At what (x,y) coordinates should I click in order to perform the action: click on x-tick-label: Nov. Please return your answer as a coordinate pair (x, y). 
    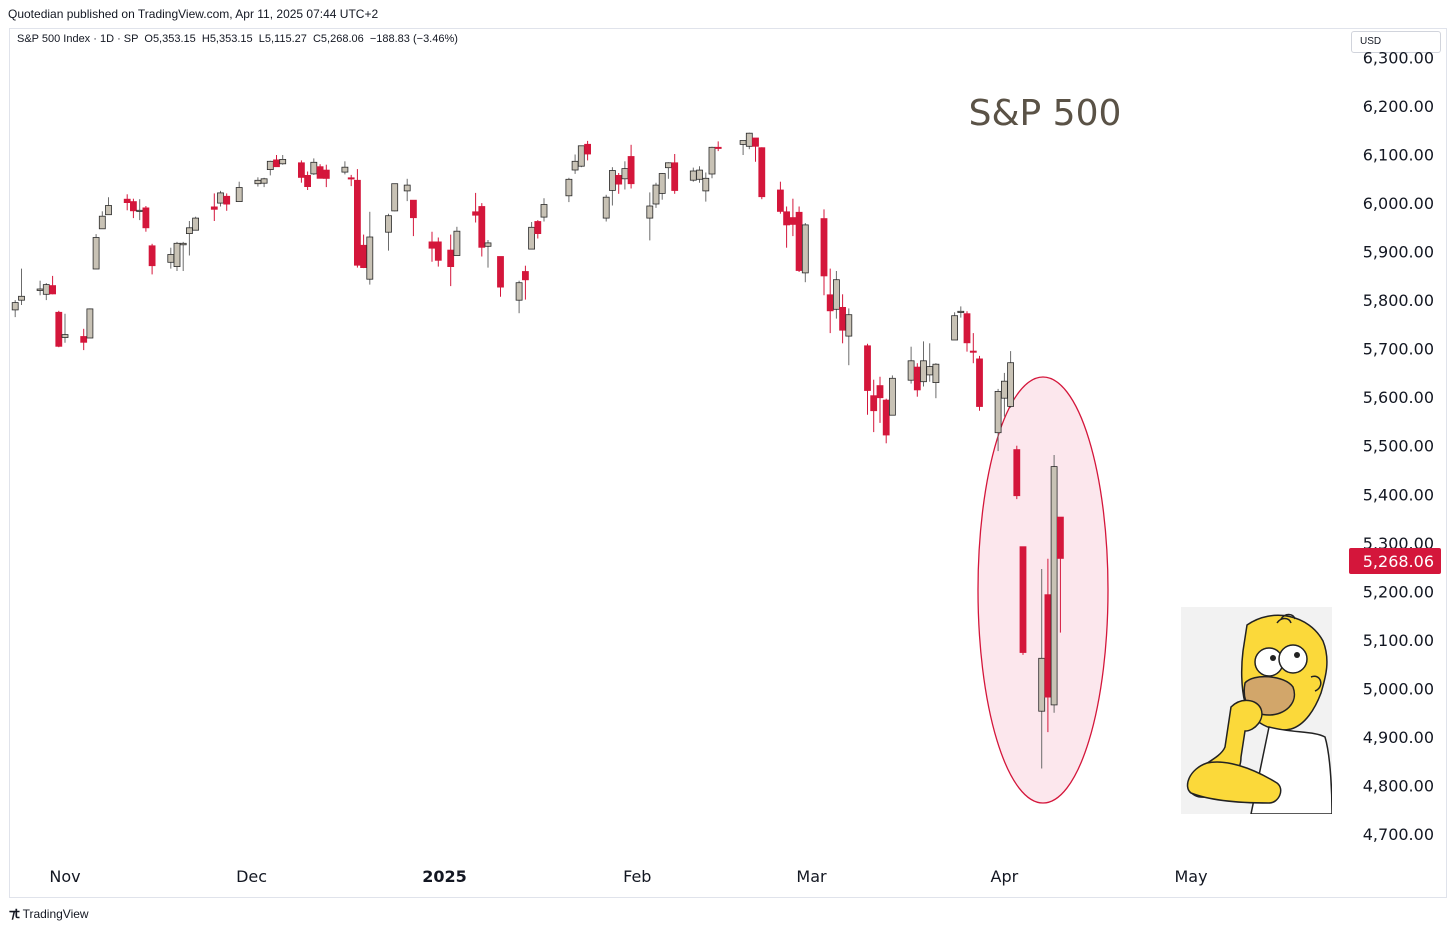
    Looking at the image, I should click on (64, 876).